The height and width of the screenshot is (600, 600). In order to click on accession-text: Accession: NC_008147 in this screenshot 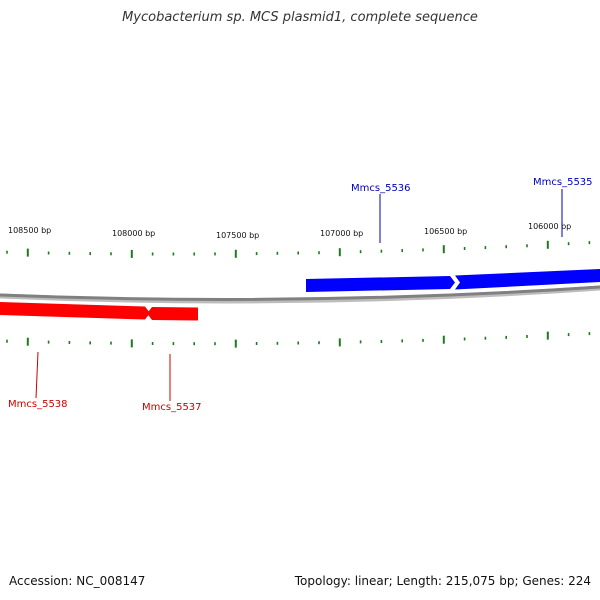, I will do `click(77, 581)`.